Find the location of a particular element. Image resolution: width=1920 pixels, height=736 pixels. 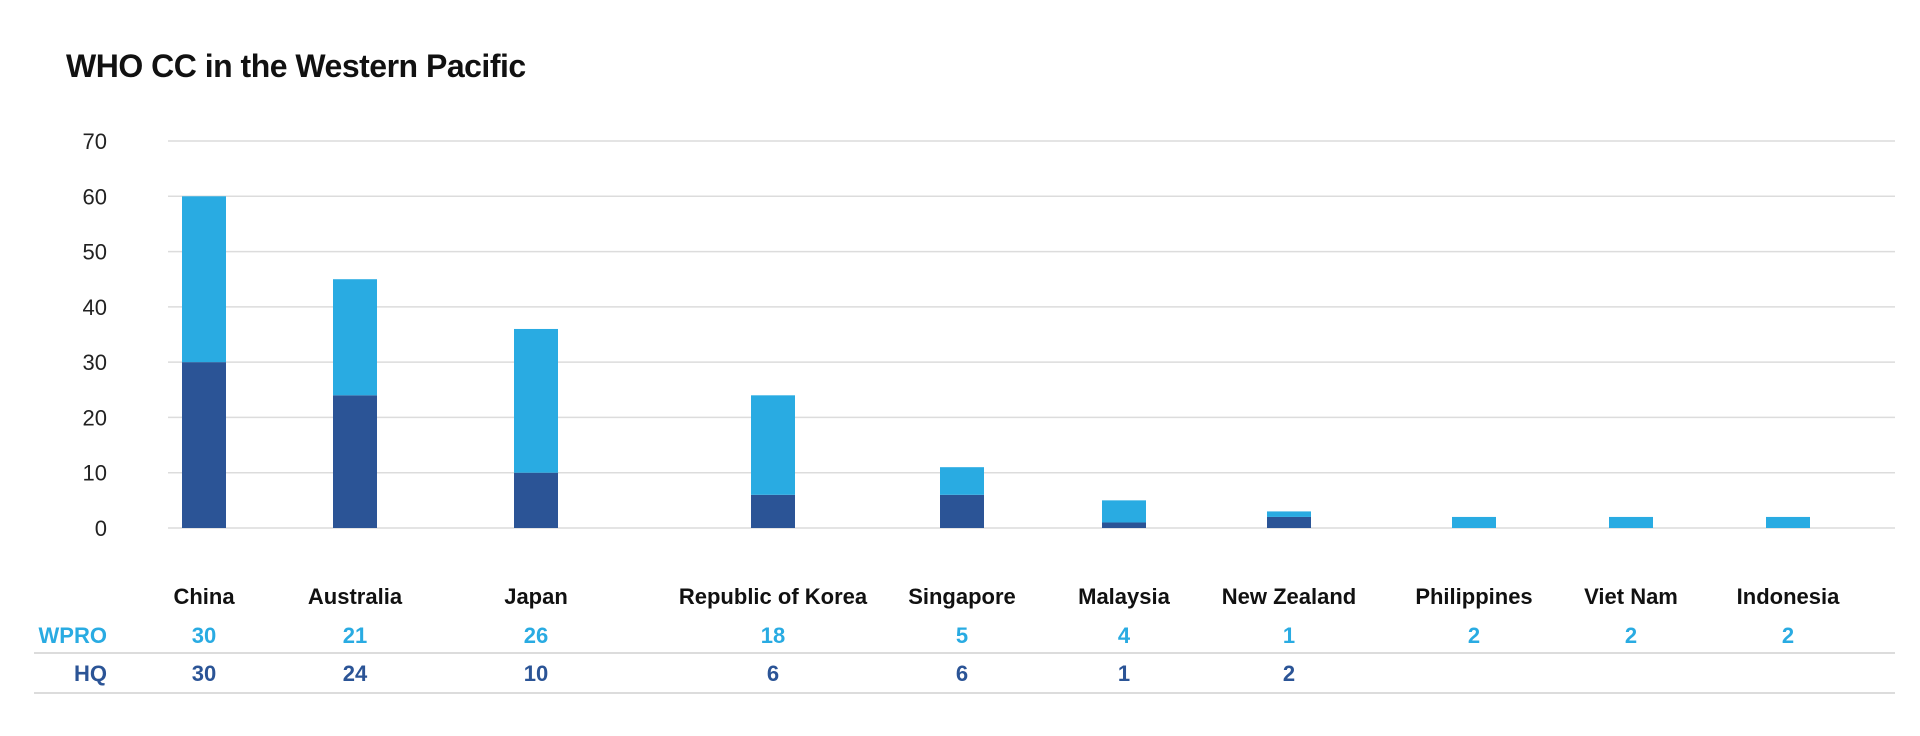

y-tick-label: 60 is located at coordinates (95, 196).